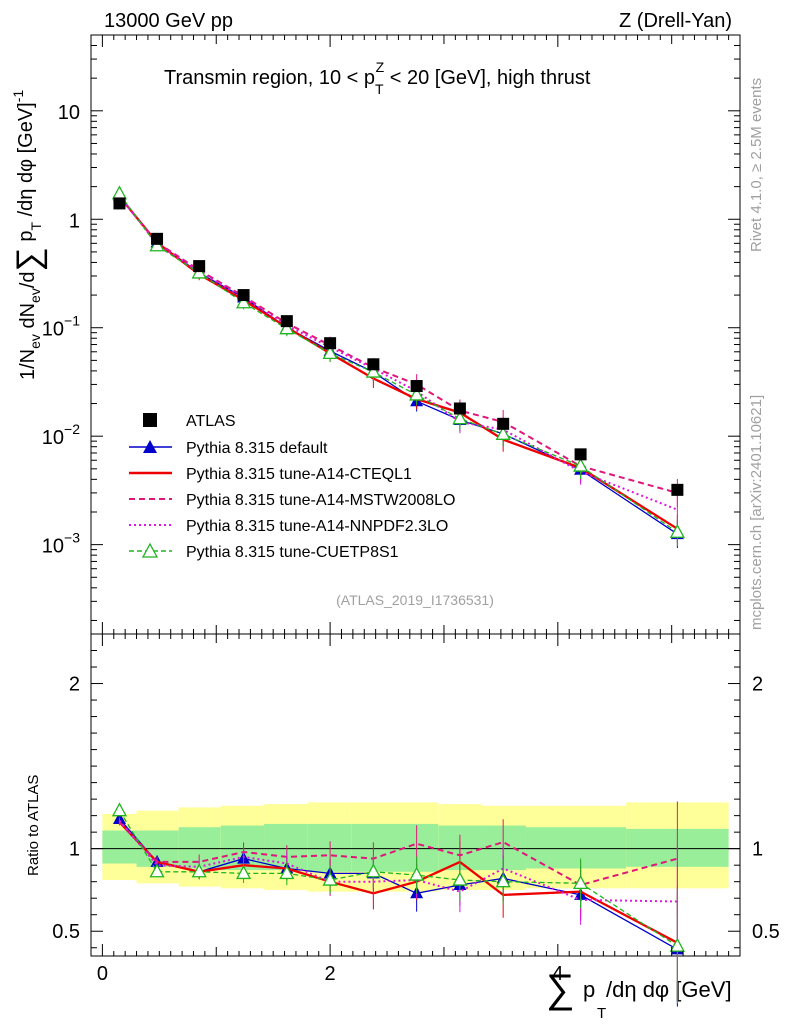 The image size is (786, 1024). I want to click on ratio-y-tick-label-right: 0.5, so click(766, 932).